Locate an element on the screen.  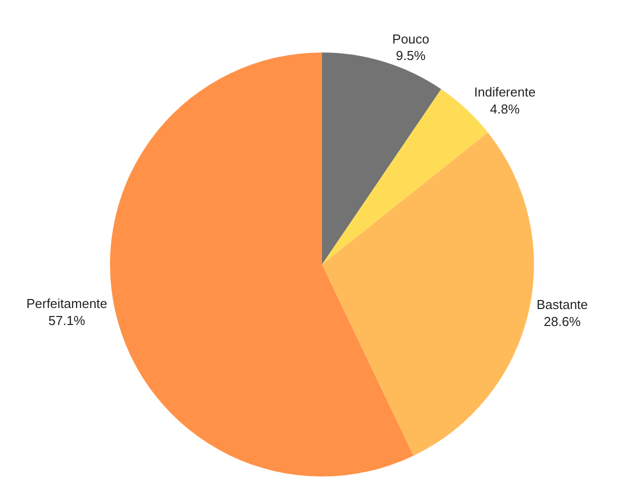
slice-label: Pouco is located at coordinates (411, 38).